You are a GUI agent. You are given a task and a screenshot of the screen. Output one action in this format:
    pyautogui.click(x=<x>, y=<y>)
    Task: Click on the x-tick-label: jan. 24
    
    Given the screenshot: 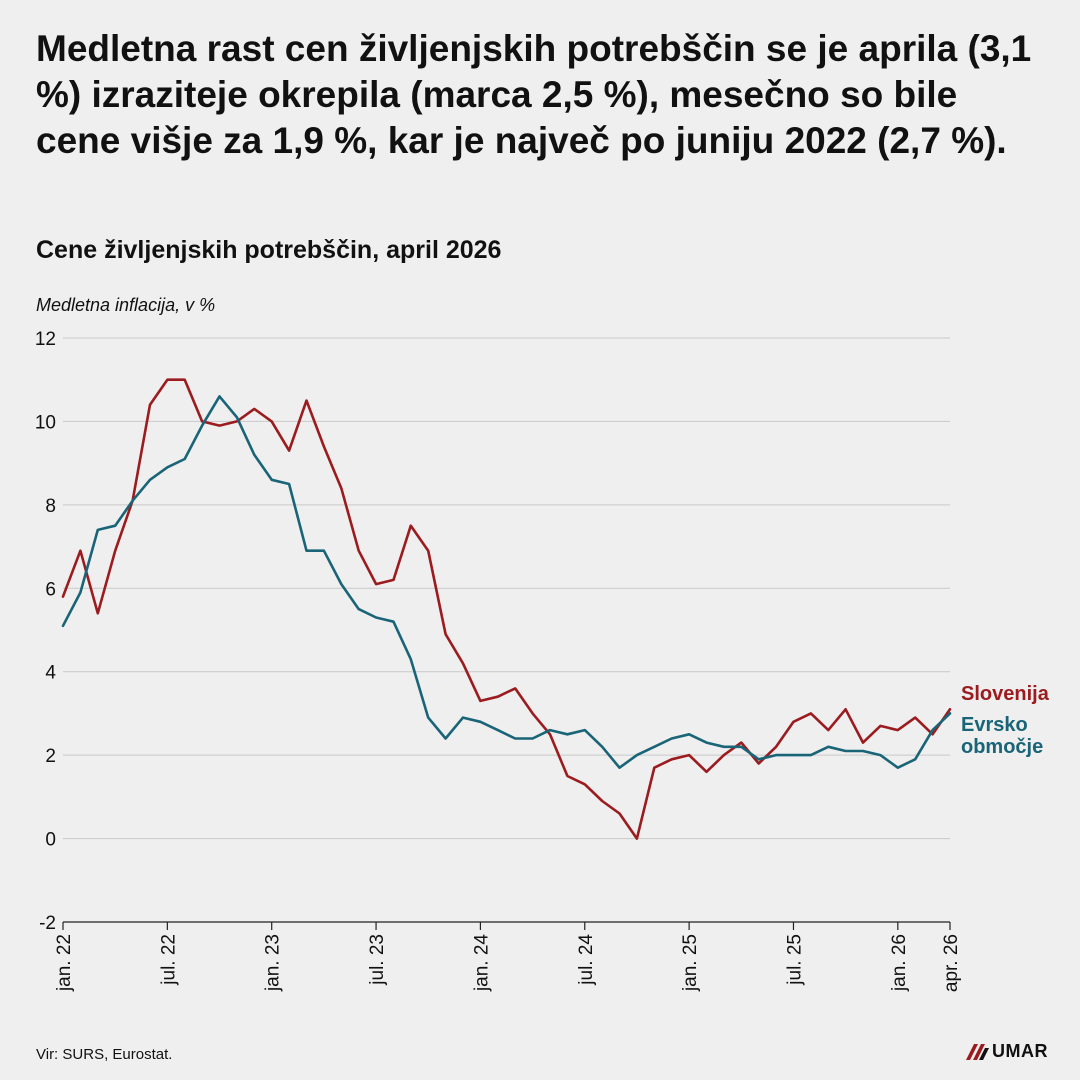 What is the action you would take?
    pyautogui.click(x=481, y=963)
    